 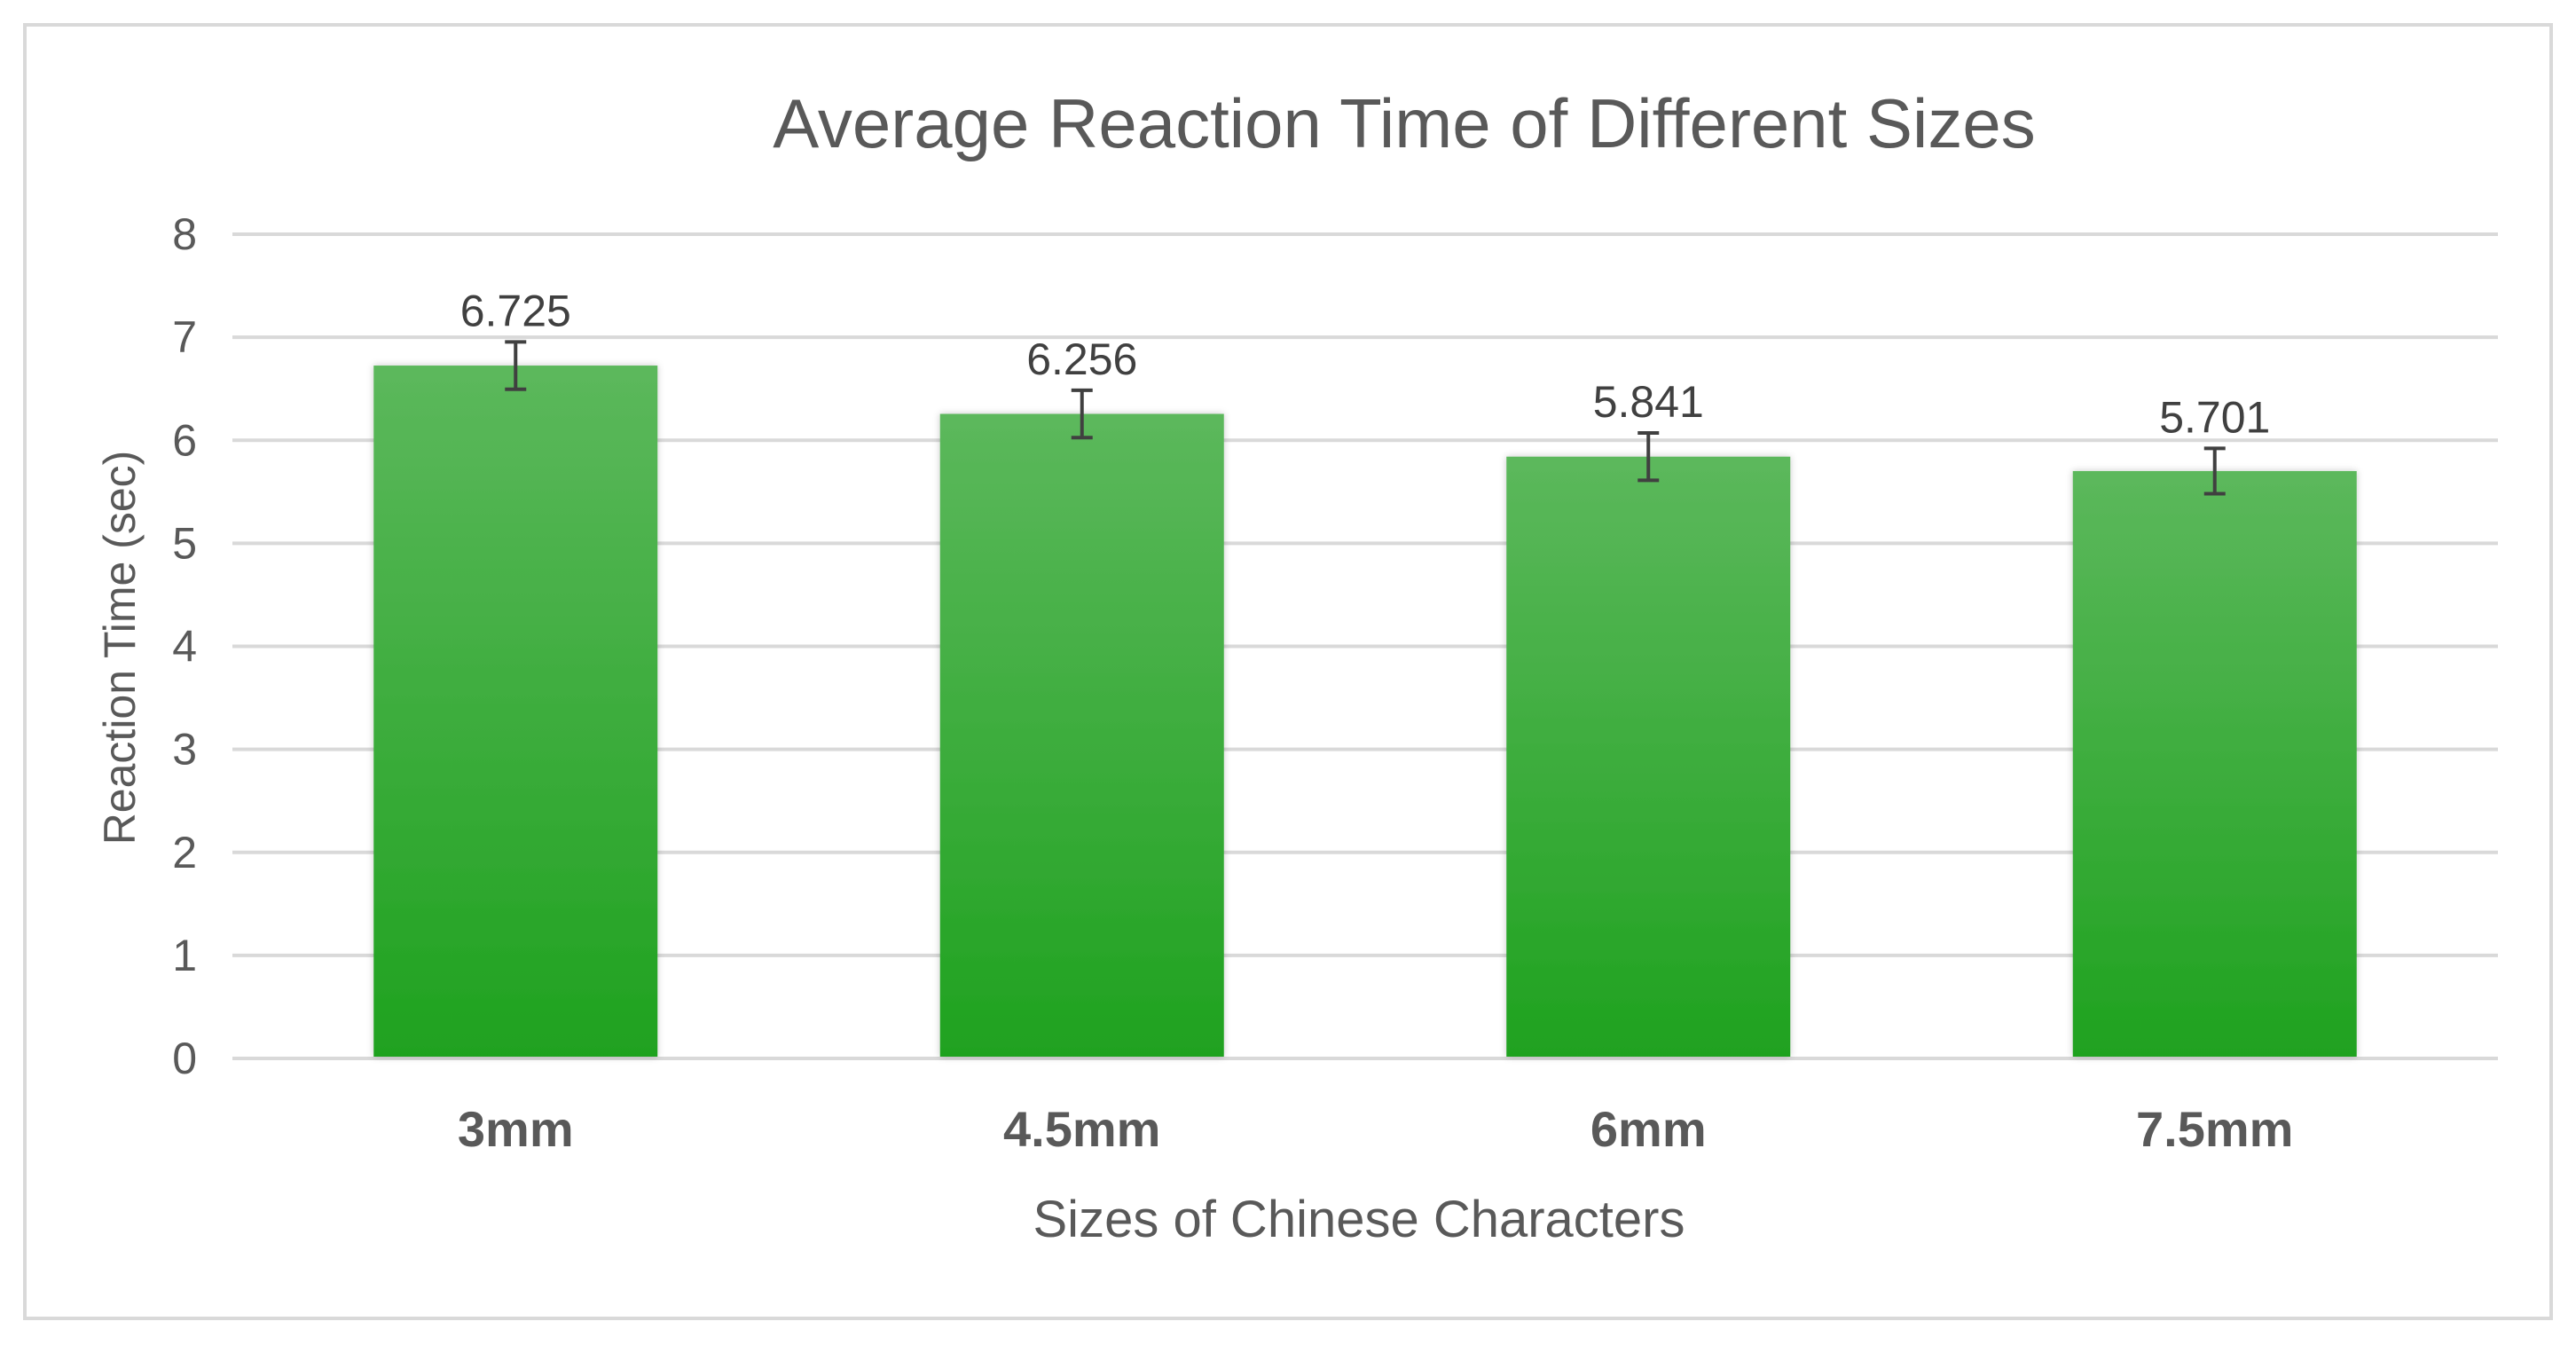 I want to click on x-tick-label: 4.5mm, so click(x=1081, y=1129).